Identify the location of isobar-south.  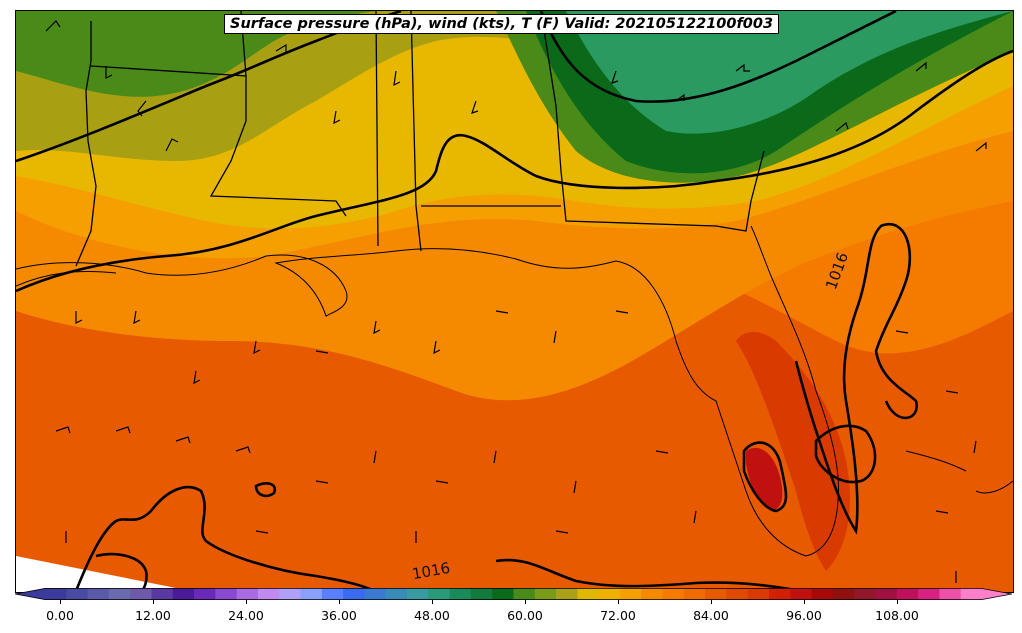
(651, 575).